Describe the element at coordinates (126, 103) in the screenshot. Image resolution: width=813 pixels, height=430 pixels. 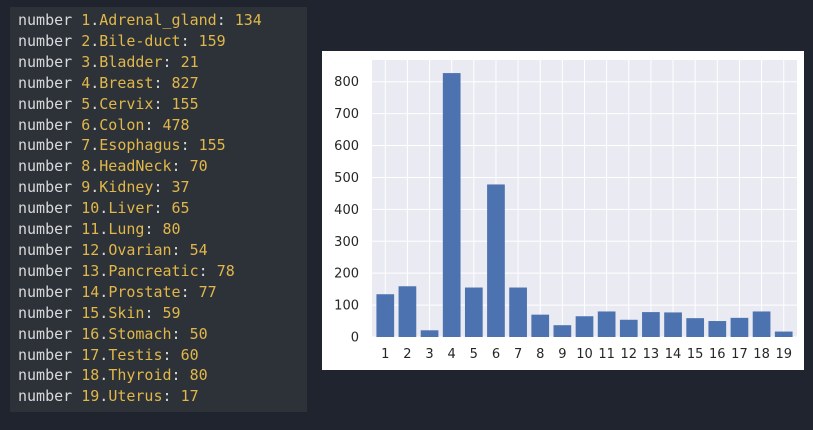
I see `output-name: Cervix` at that location.